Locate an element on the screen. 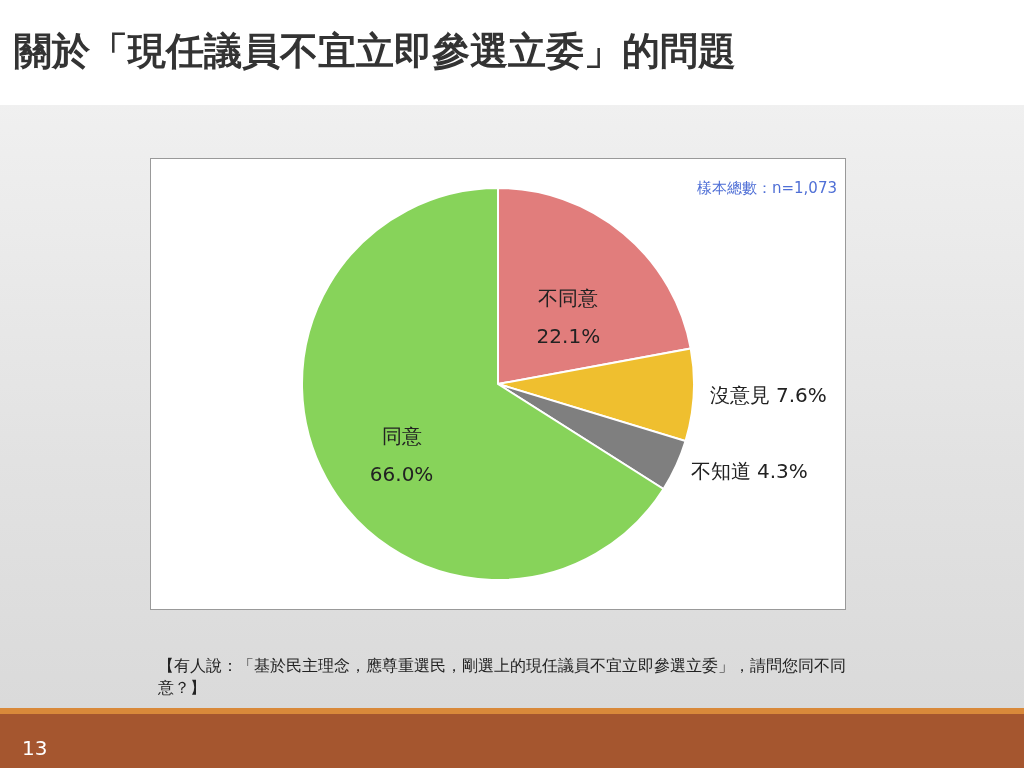  text: 樣本總數：n=1,073 is located at coordinates (766, 188).